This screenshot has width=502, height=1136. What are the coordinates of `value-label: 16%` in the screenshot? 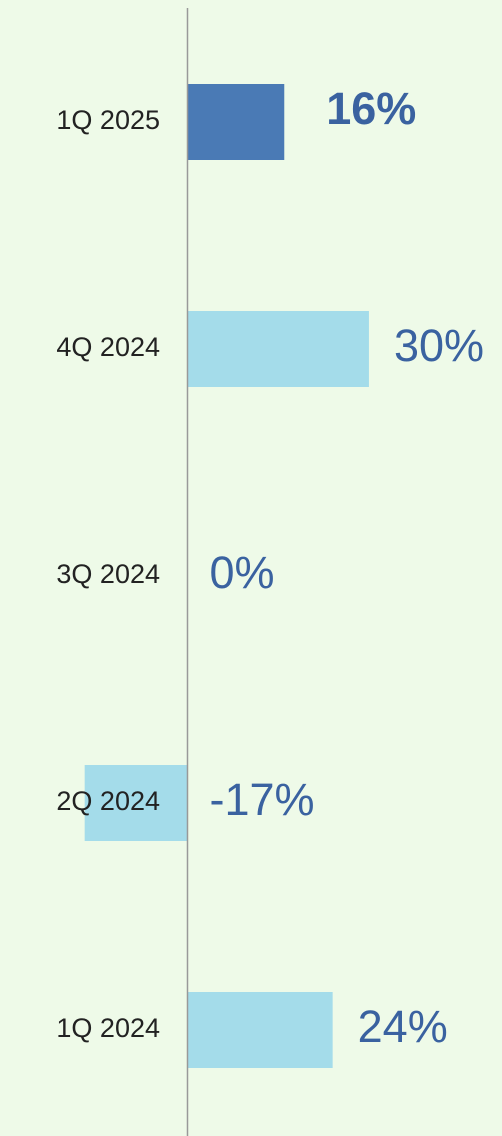 It's located at (371, 108).